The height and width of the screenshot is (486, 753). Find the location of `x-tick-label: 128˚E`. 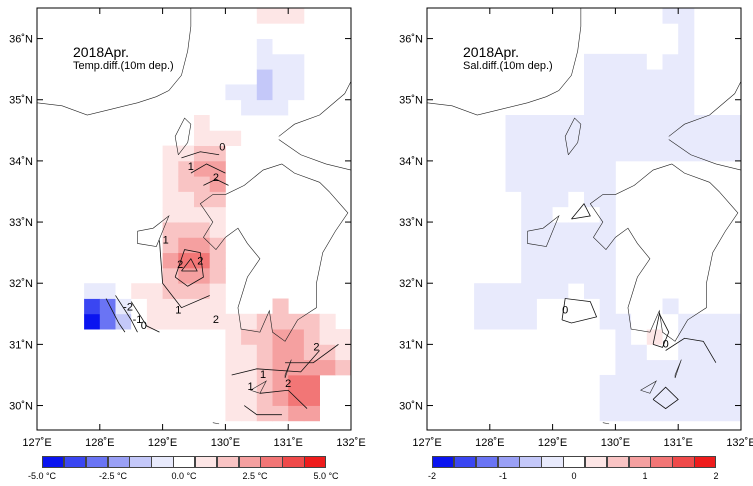

x-tick-label: 128˚E is located at coordinates (489, 443).